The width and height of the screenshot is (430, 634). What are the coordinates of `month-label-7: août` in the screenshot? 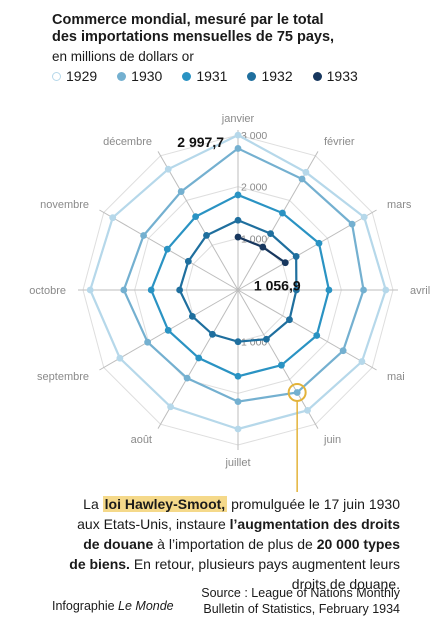 It's located at (141, 440).